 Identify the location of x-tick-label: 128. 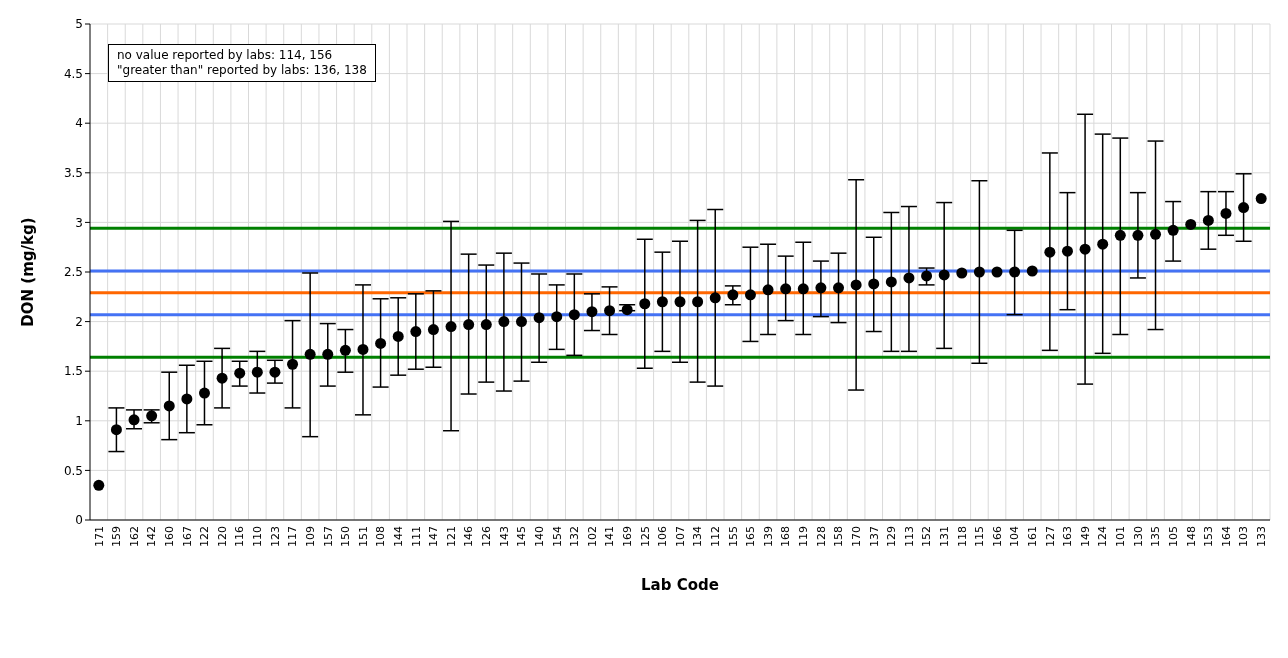
(821, 536).